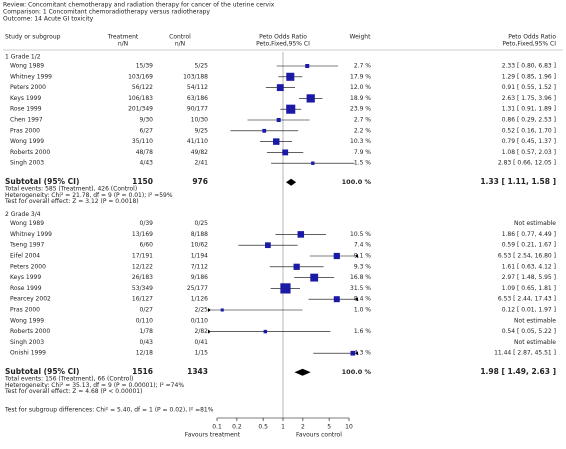  Describe the element at coordinates (180, 37) in the screenshot. I see `col-header: Control` at that location.